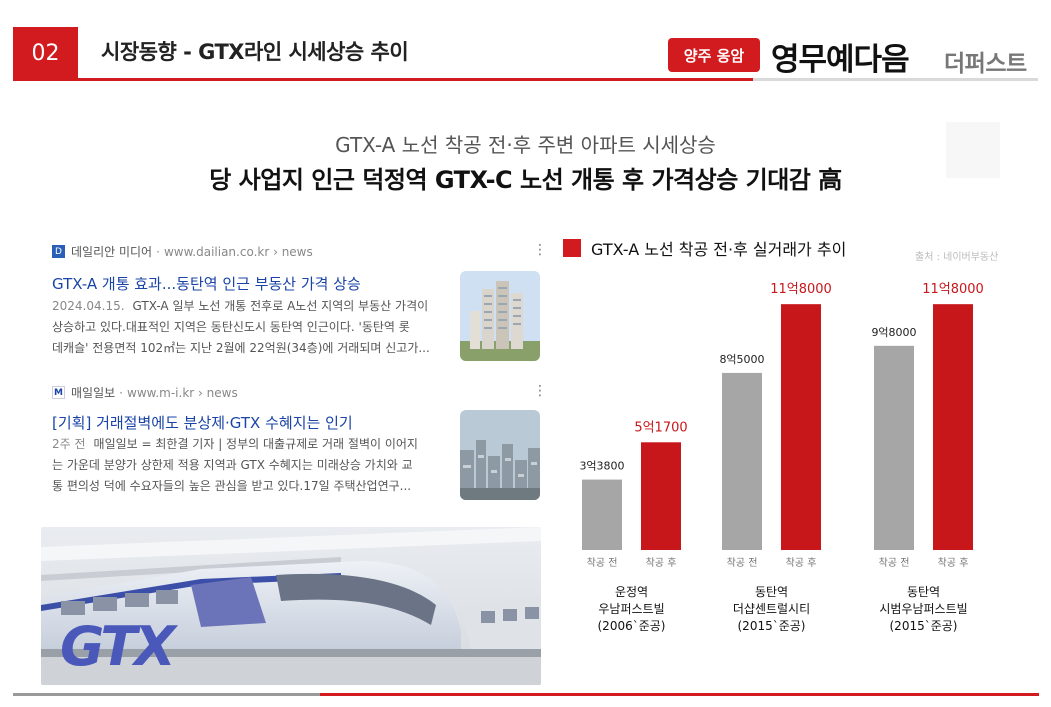 The image size is (1051, 707). What do you see at coordinates (741, 359) in the screenshot?
I see `value-label-before: 8억5000` at bounding box center [741, 359].